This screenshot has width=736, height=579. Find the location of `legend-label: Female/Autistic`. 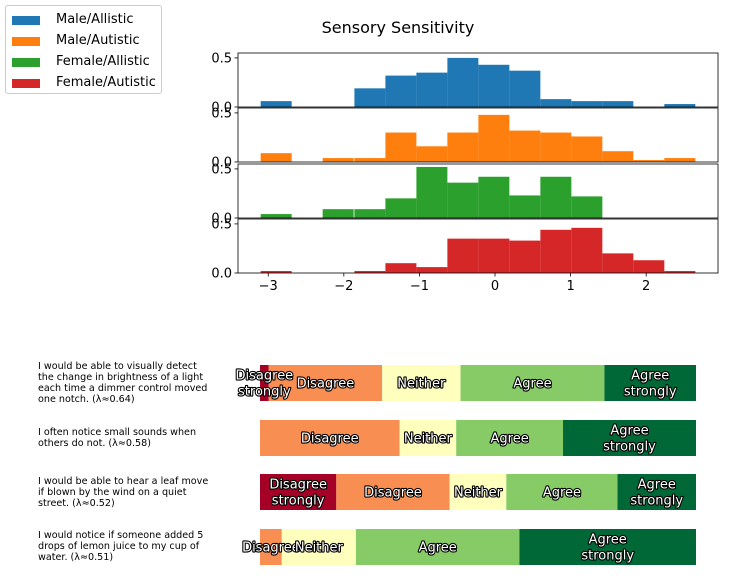

legend-label: Female/Autistic is located at coordinates (106, 82).